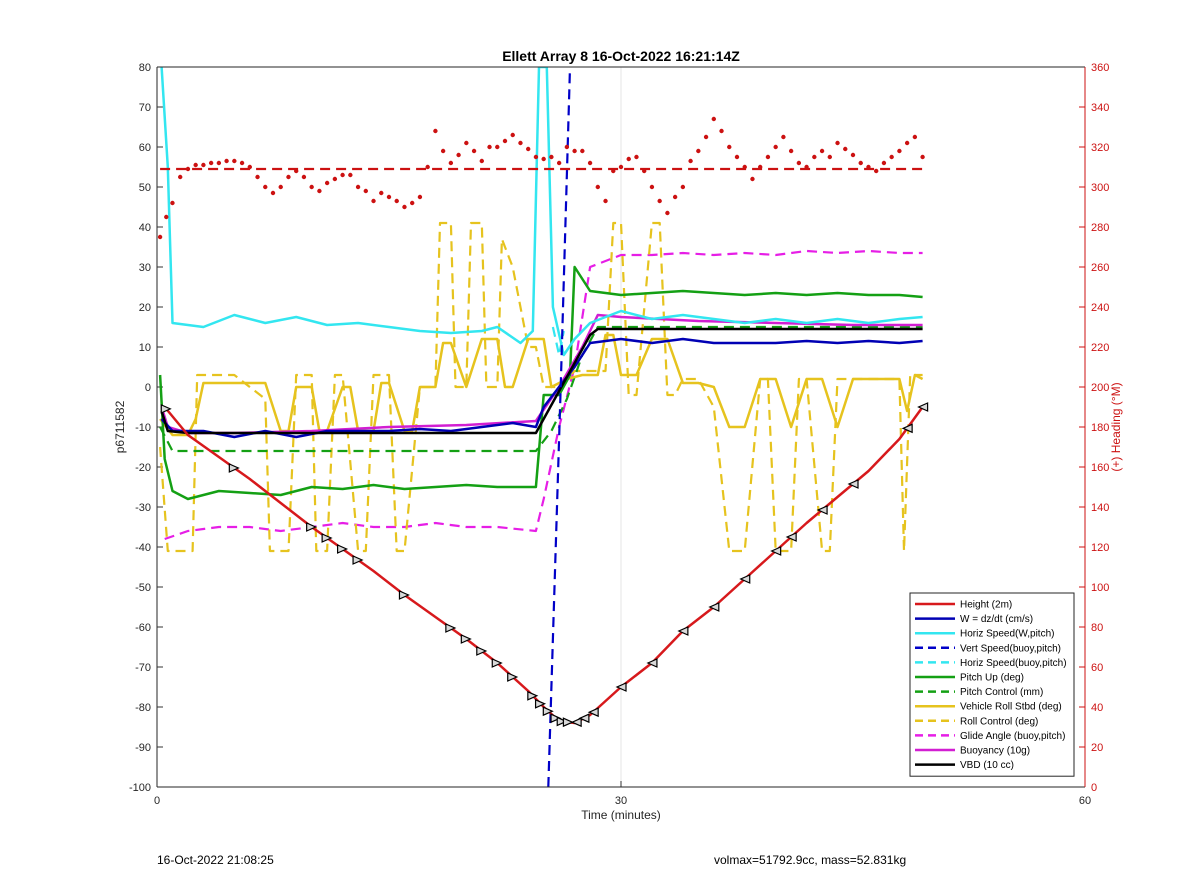  I want to click on y-tick-label: 10, so click(145, 348).